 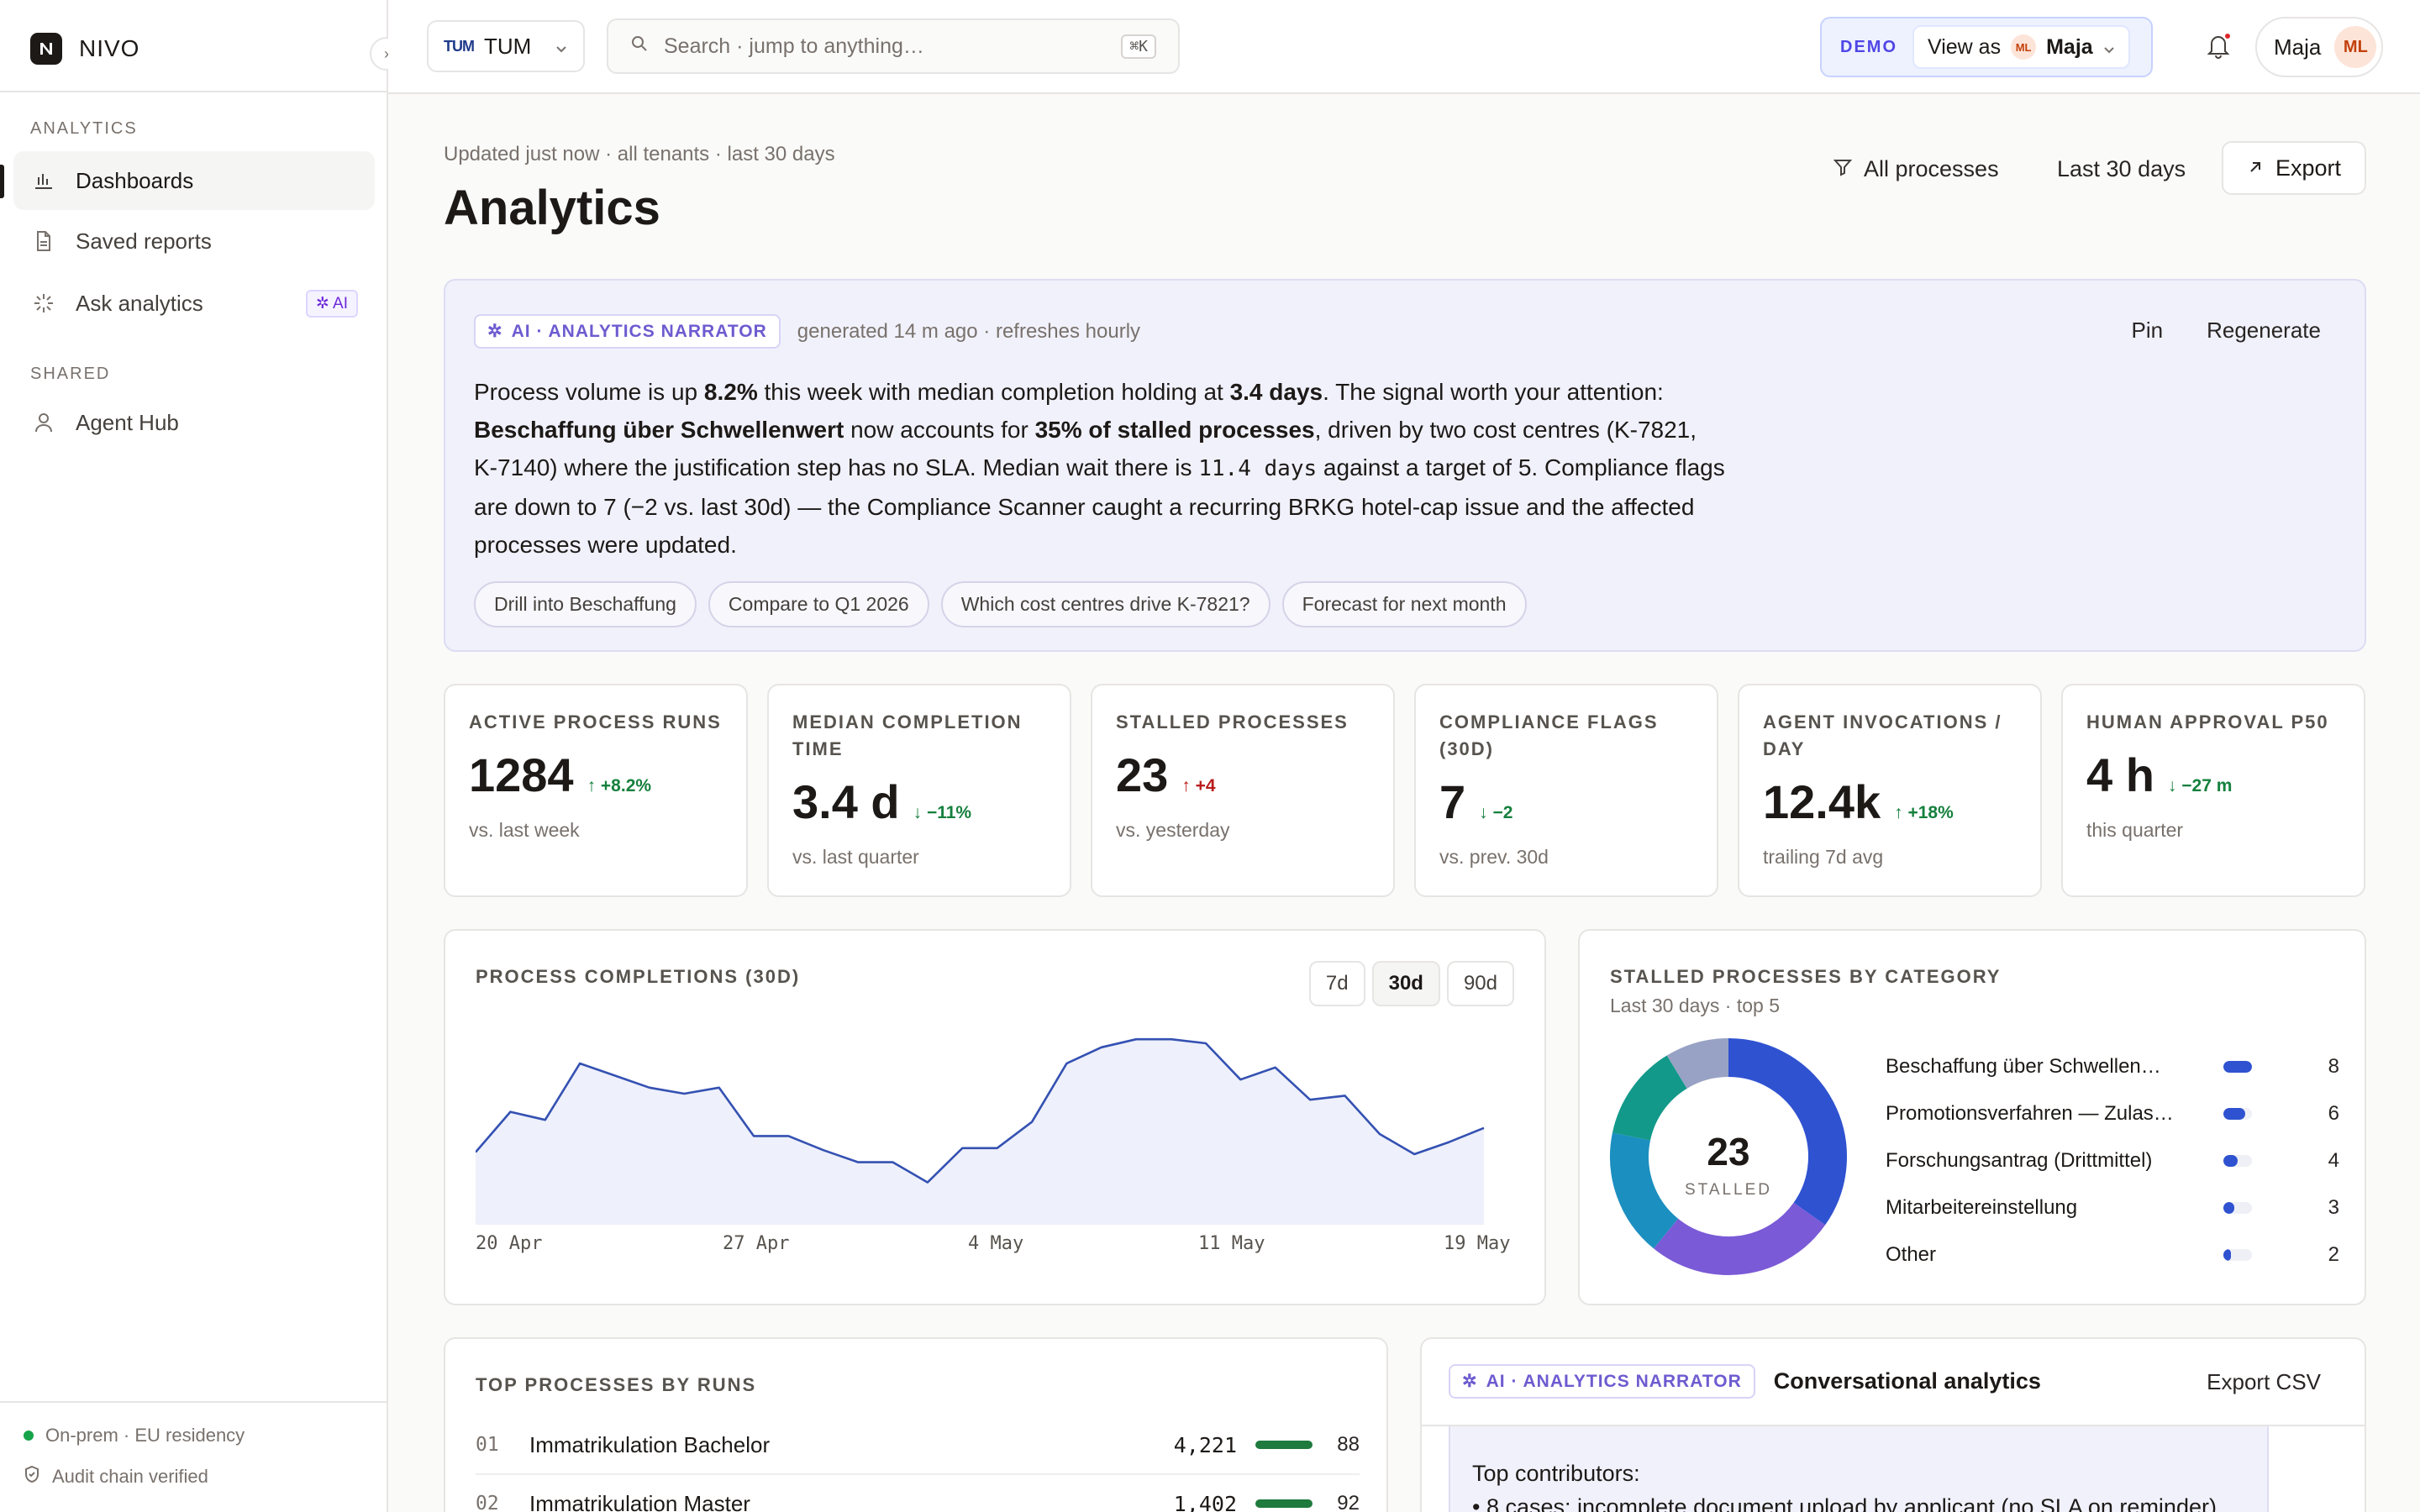 I want to click on range-7d-button: 7d, so click(x=1336, y=983).